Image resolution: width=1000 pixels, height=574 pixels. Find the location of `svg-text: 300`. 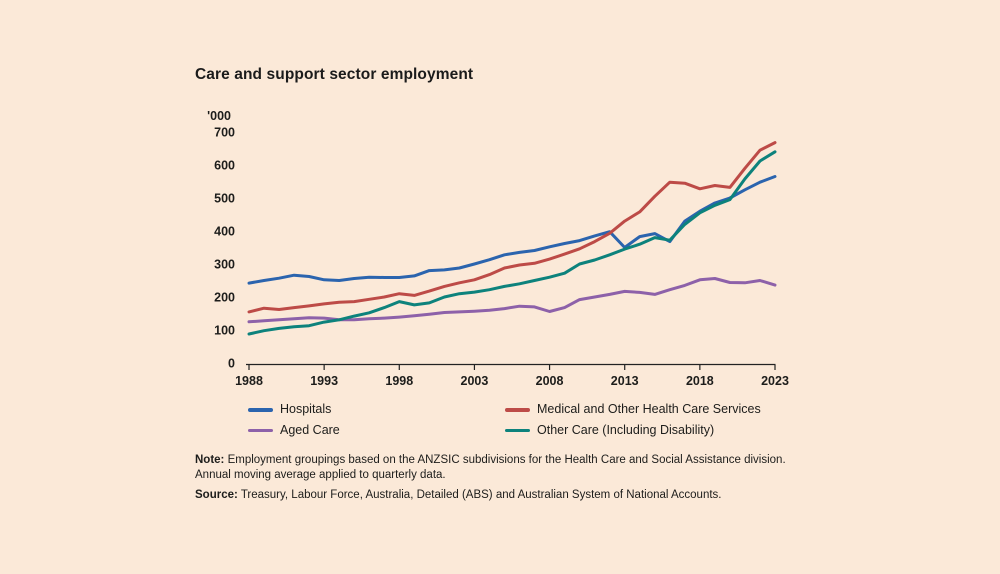

svg-text: 300 is located at coordinates (224, 265).